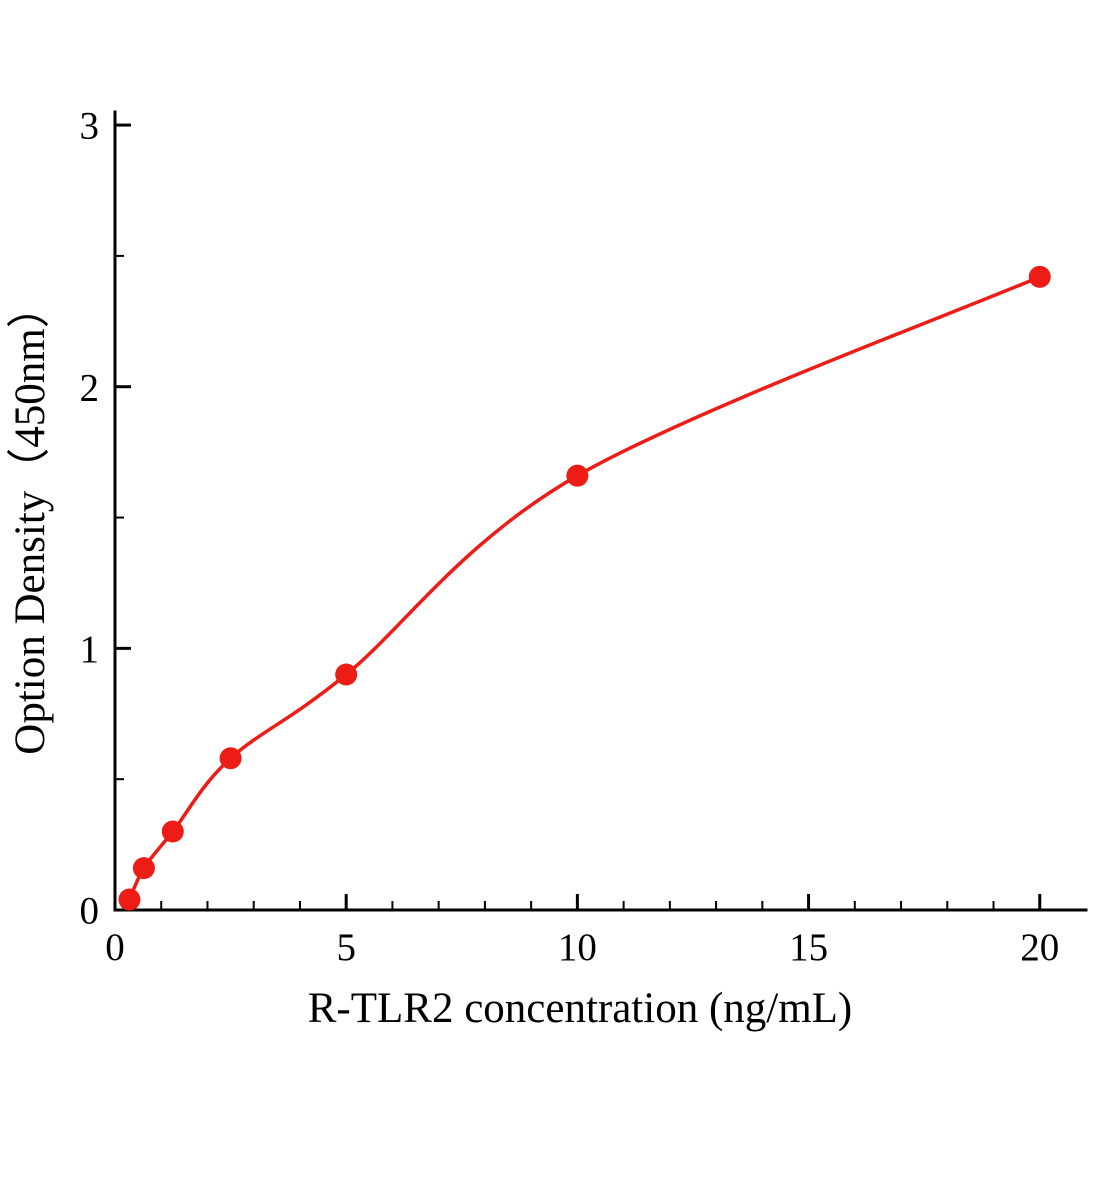  Describe the element at coordinates (577, 947) in the screenshot. I see `x-tick-label: 10` at that location.